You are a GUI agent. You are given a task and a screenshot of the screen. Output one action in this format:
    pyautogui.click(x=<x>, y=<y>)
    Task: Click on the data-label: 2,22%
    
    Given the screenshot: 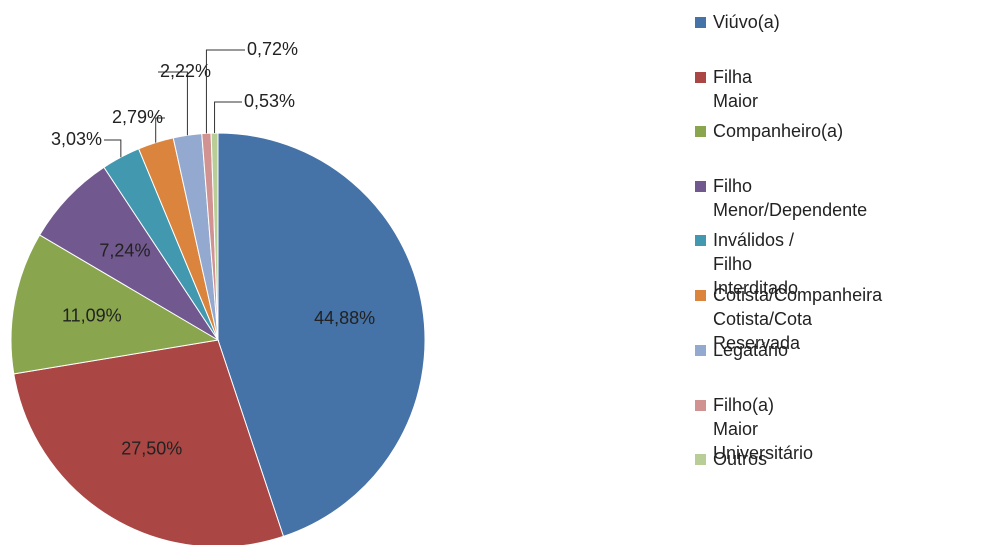 What is the action you would take?
    pyautogui.click(x=185, y=71)
    